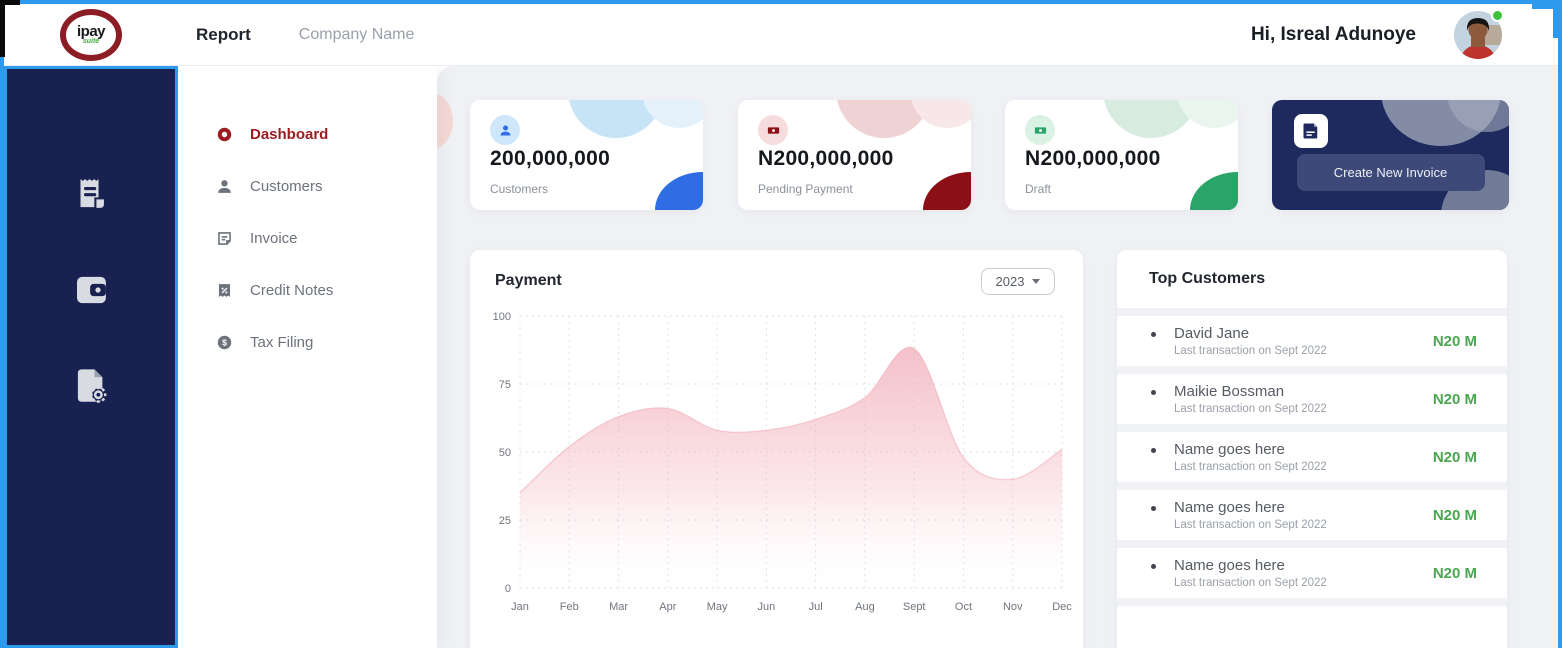 This screenshot has height=648, width=1562. I want to click on tax-filing-icon: $, so click(224, 342).